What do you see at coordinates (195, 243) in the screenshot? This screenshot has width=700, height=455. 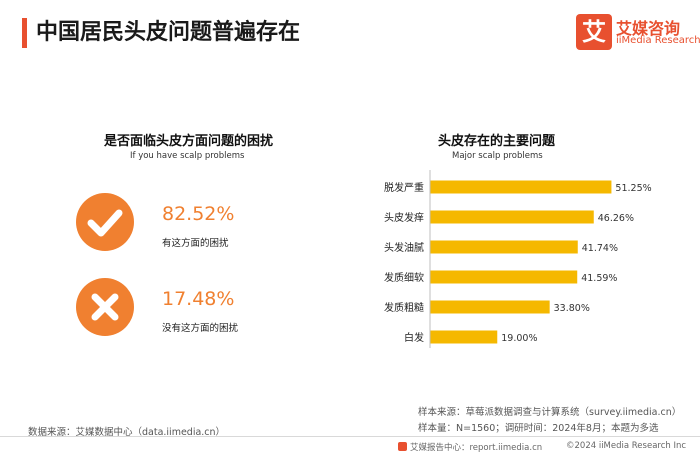 I see `stat-label-yes: 有这方面的困扰` at bounding box center [195, 243].